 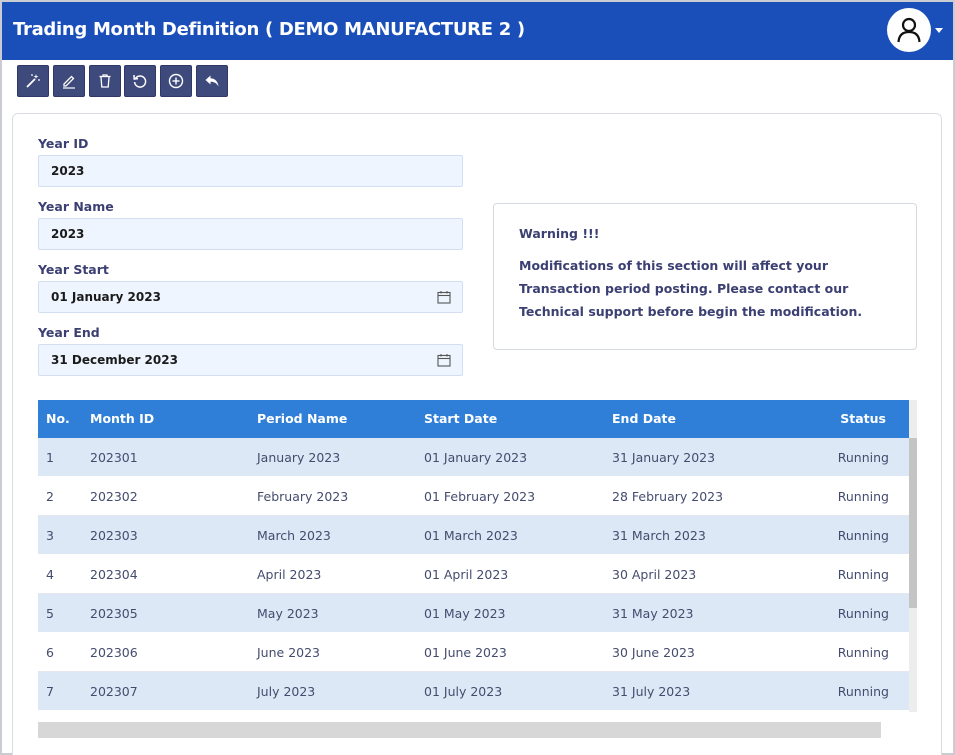 What do you see at coordinates (299, 457) in the screenshot?
I see `cell-period-name: January 2023` at bounding box center [299, 457].